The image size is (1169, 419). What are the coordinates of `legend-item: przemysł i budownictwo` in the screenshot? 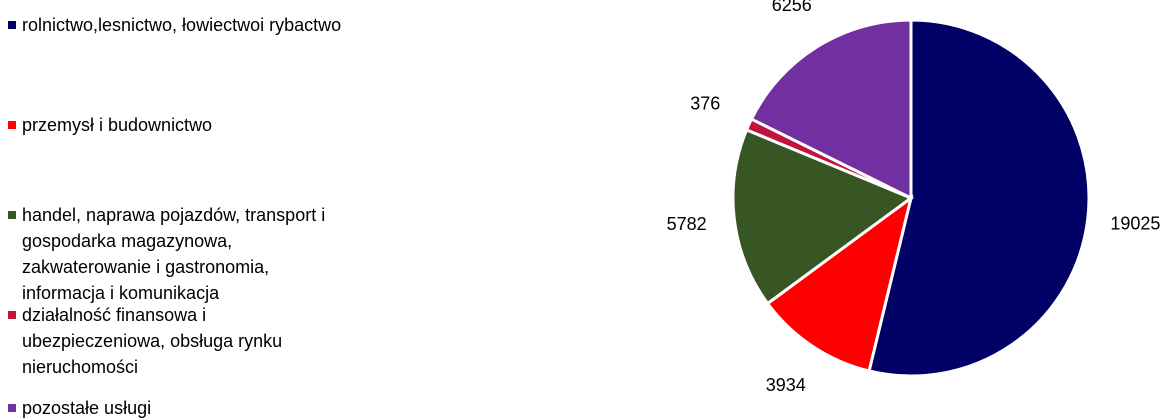 It's located at (178, 125).